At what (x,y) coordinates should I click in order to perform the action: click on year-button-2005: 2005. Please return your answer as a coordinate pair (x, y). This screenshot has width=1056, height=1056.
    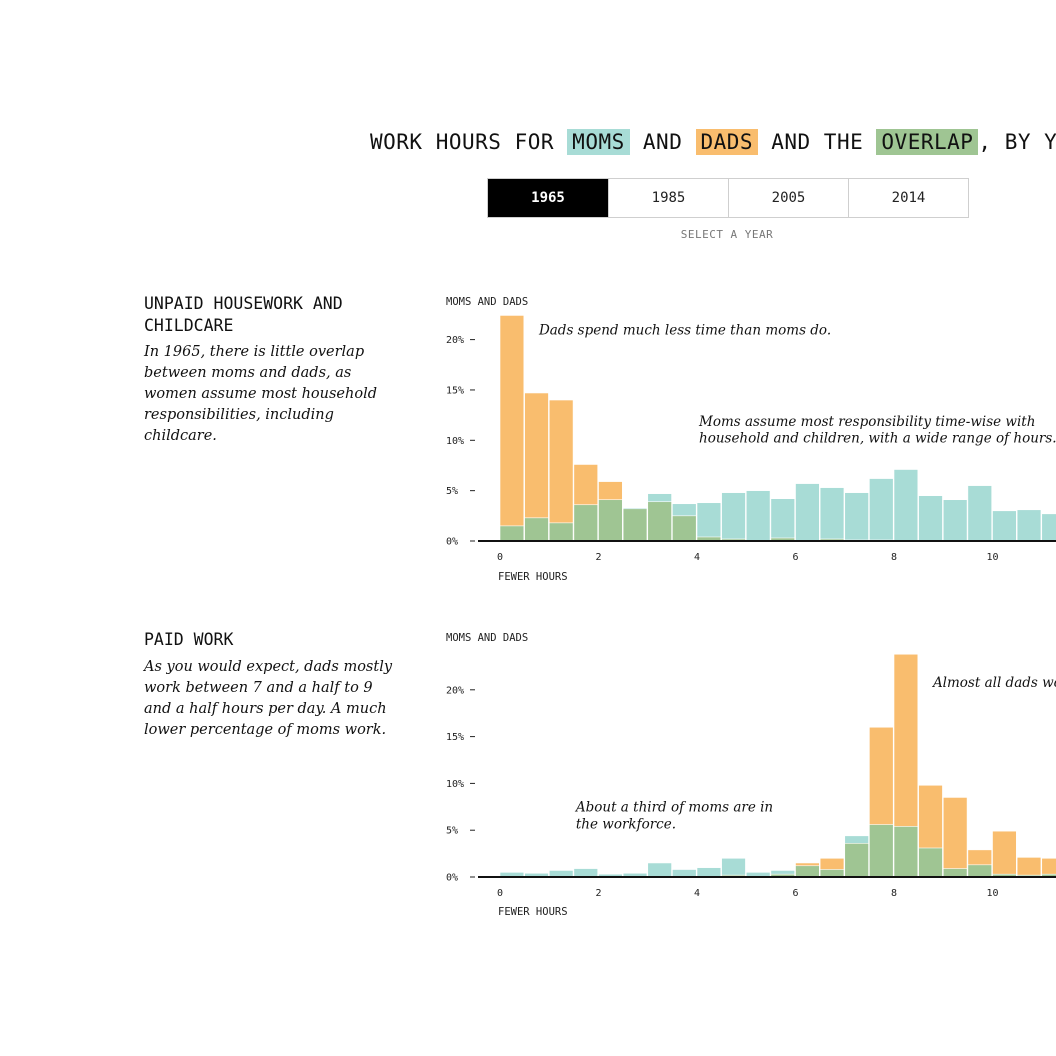
    Looking at the image, I should click on (788, 198).